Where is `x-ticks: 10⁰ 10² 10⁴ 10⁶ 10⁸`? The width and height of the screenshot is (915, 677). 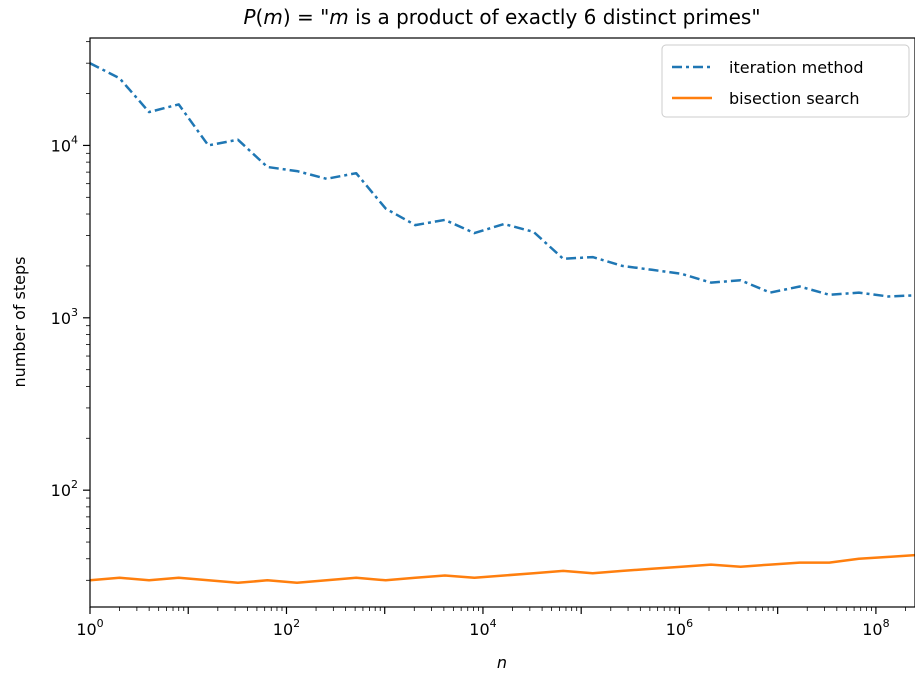
x-ticks: 10⁰ 10² 10⁴ 10⁶ 10⁸ is located at coordinates (491, 623).